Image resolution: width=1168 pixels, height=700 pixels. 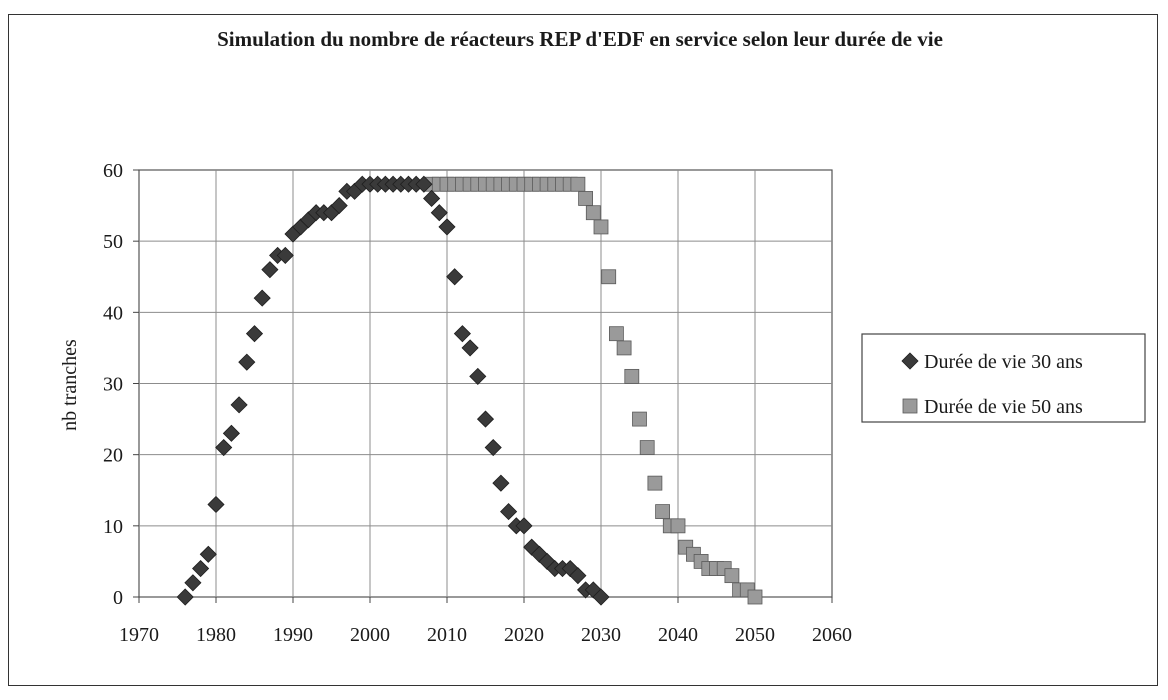 I want to click on x-tick-label: 2050, so click(x=755, y=635).